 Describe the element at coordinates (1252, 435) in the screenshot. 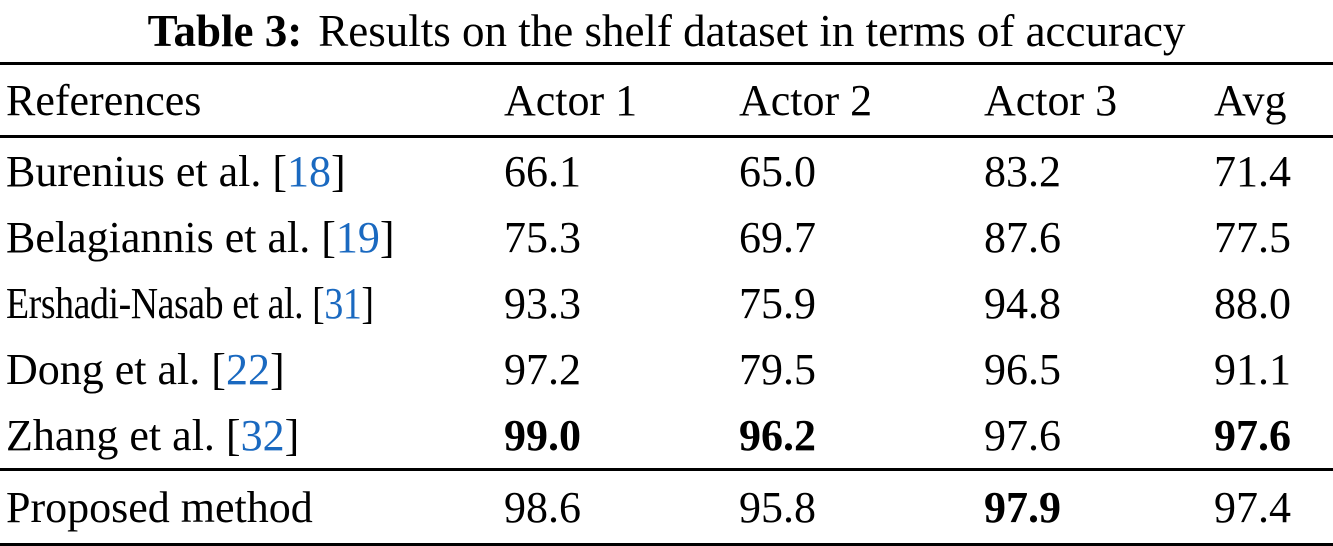

I see `value-cell-avg: 97.6` at that location.